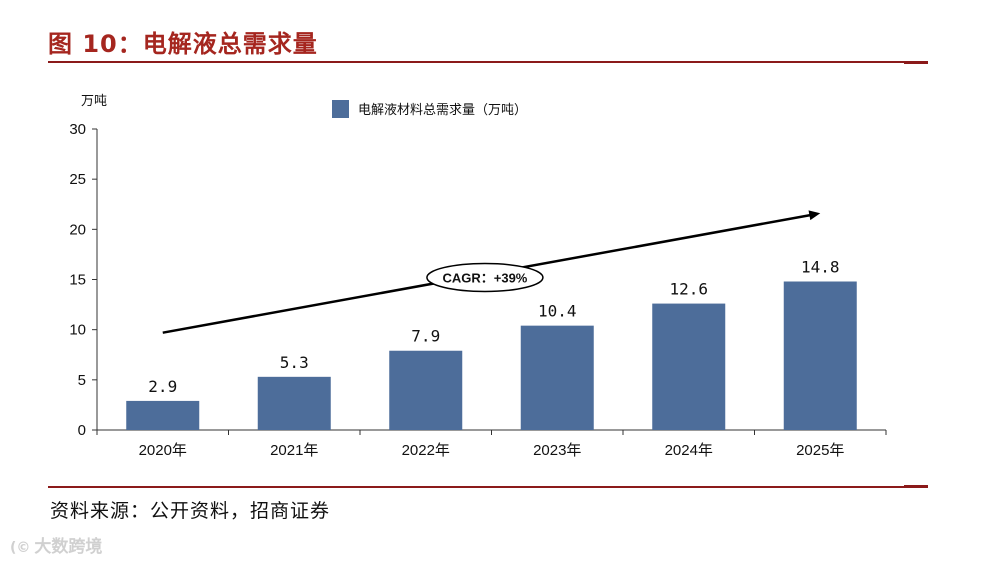  Describe the element at coordinates (162, 386) in the screenshot. I see `data-label: 2.9` at that location.